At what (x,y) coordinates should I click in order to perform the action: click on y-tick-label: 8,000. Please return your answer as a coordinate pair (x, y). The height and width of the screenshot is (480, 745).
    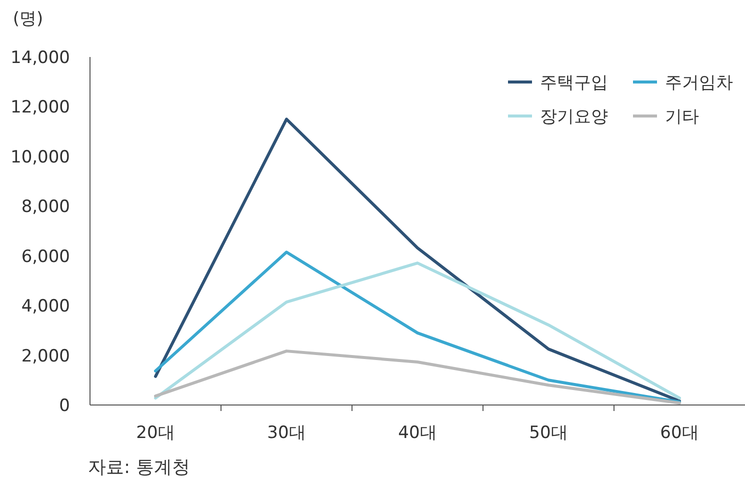
    Looking at the image, I should click on (45, 207).